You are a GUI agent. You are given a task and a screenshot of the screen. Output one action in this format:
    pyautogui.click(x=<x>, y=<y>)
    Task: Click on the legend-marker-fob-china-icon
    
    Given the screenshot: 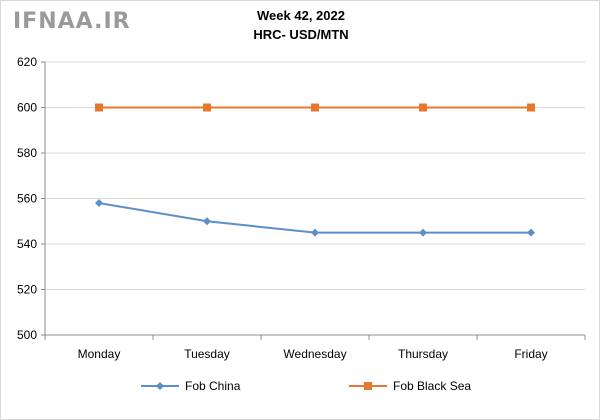 What is the action you would take?
    pyautogui.click(x=160, y=386)
    